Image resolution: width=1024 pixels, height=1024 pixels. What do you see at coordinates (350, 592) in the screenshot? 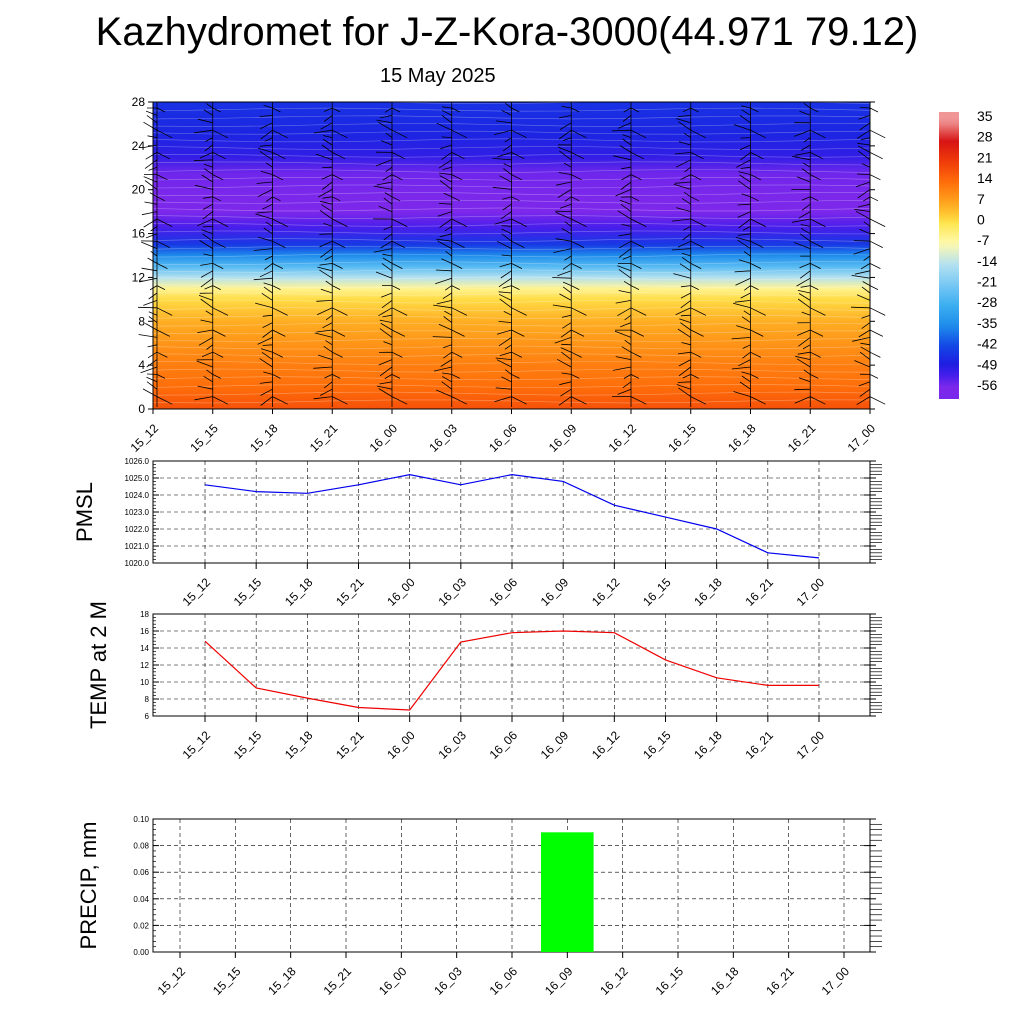
I see `pmsl-x-label: 15_21` at bounding box center [350, 592].